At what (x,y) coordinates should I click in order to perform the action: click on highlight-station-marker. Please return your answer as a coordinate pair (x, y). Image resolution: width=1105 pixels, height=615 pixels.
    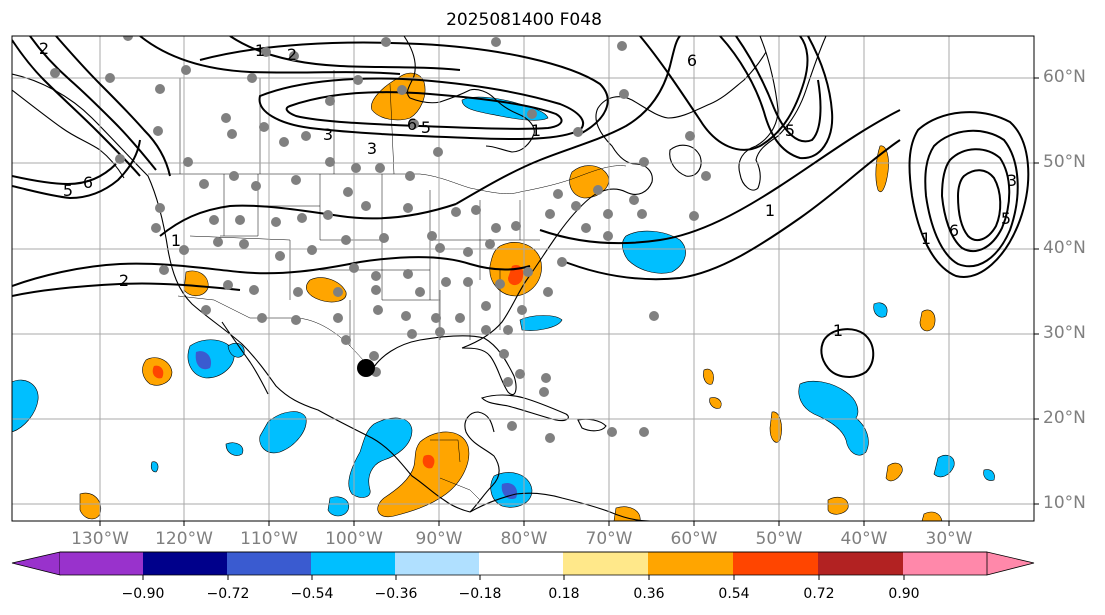
    Looking at the image, I should click on (366, 368).